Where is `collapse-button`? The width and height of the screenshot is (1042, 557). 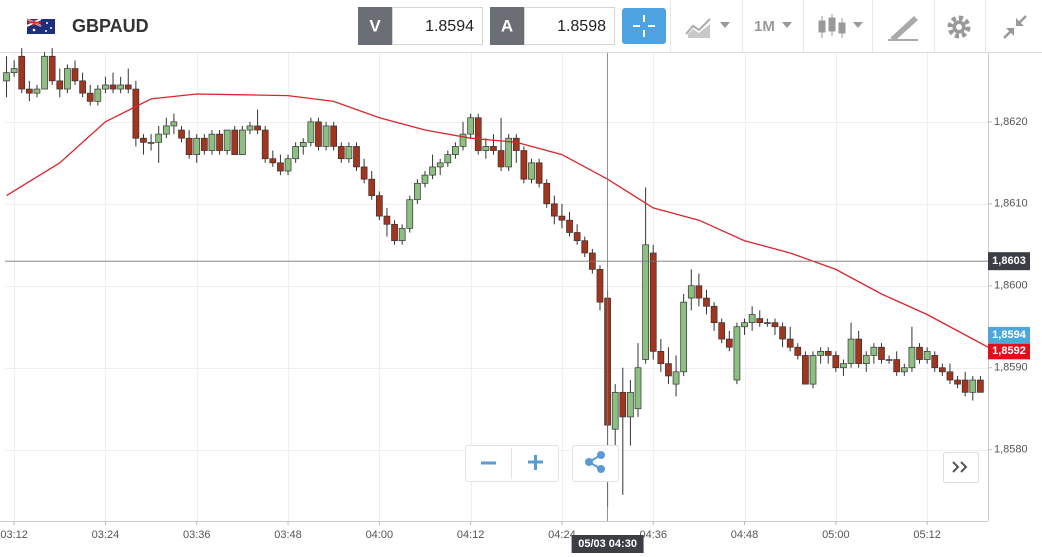
collapse-button is located at coordinates (1015, 27).